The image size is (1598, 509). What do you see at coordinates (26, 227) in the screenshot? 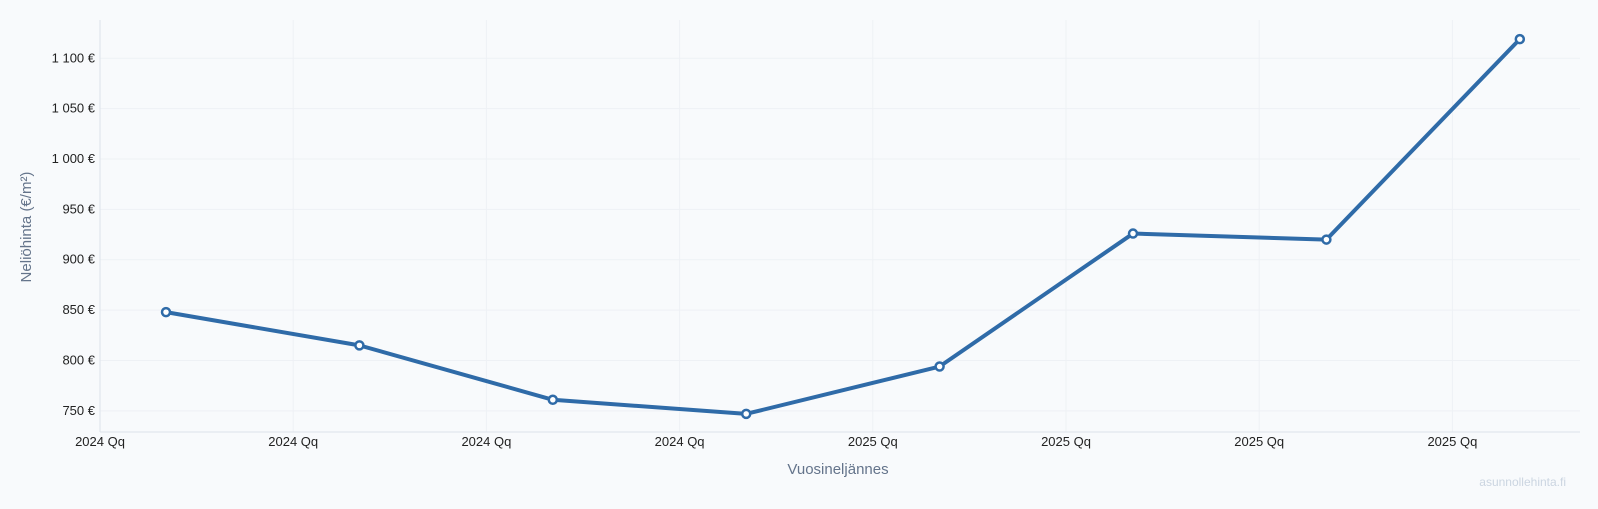
I see `y-axis-title: Neliöhinta (€/m²)` at bounding box center [26, 227].